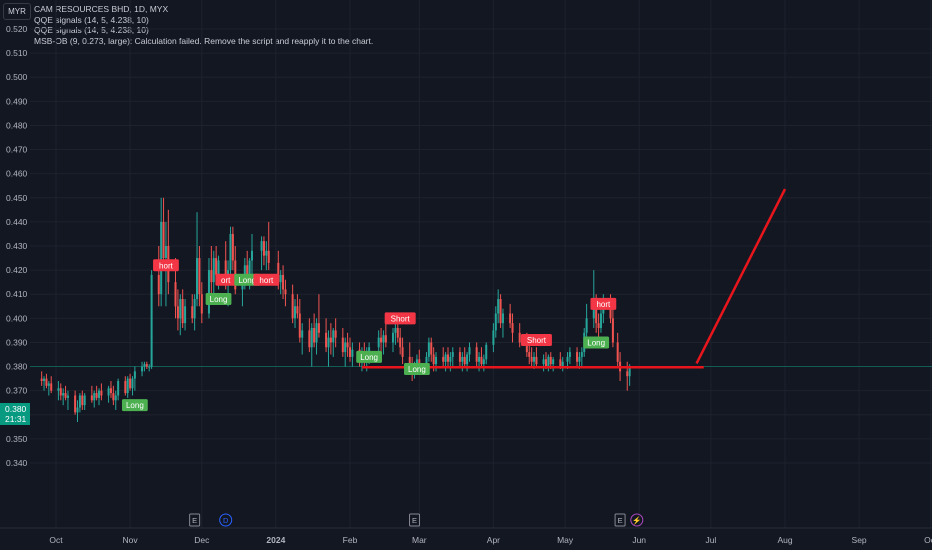  Describe the element at coordinates (17, 101) in the screenshot. I see `y-tick-label: 0.490` at that location.